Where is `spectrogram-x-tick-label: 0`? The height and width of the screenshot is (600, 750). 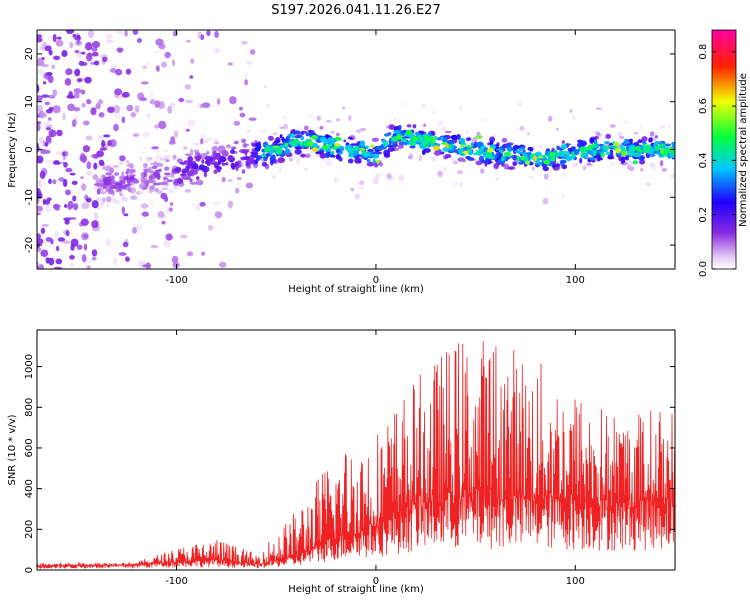 spectrogram-x-tick-label: 0 is located at coordinates (376, 280).